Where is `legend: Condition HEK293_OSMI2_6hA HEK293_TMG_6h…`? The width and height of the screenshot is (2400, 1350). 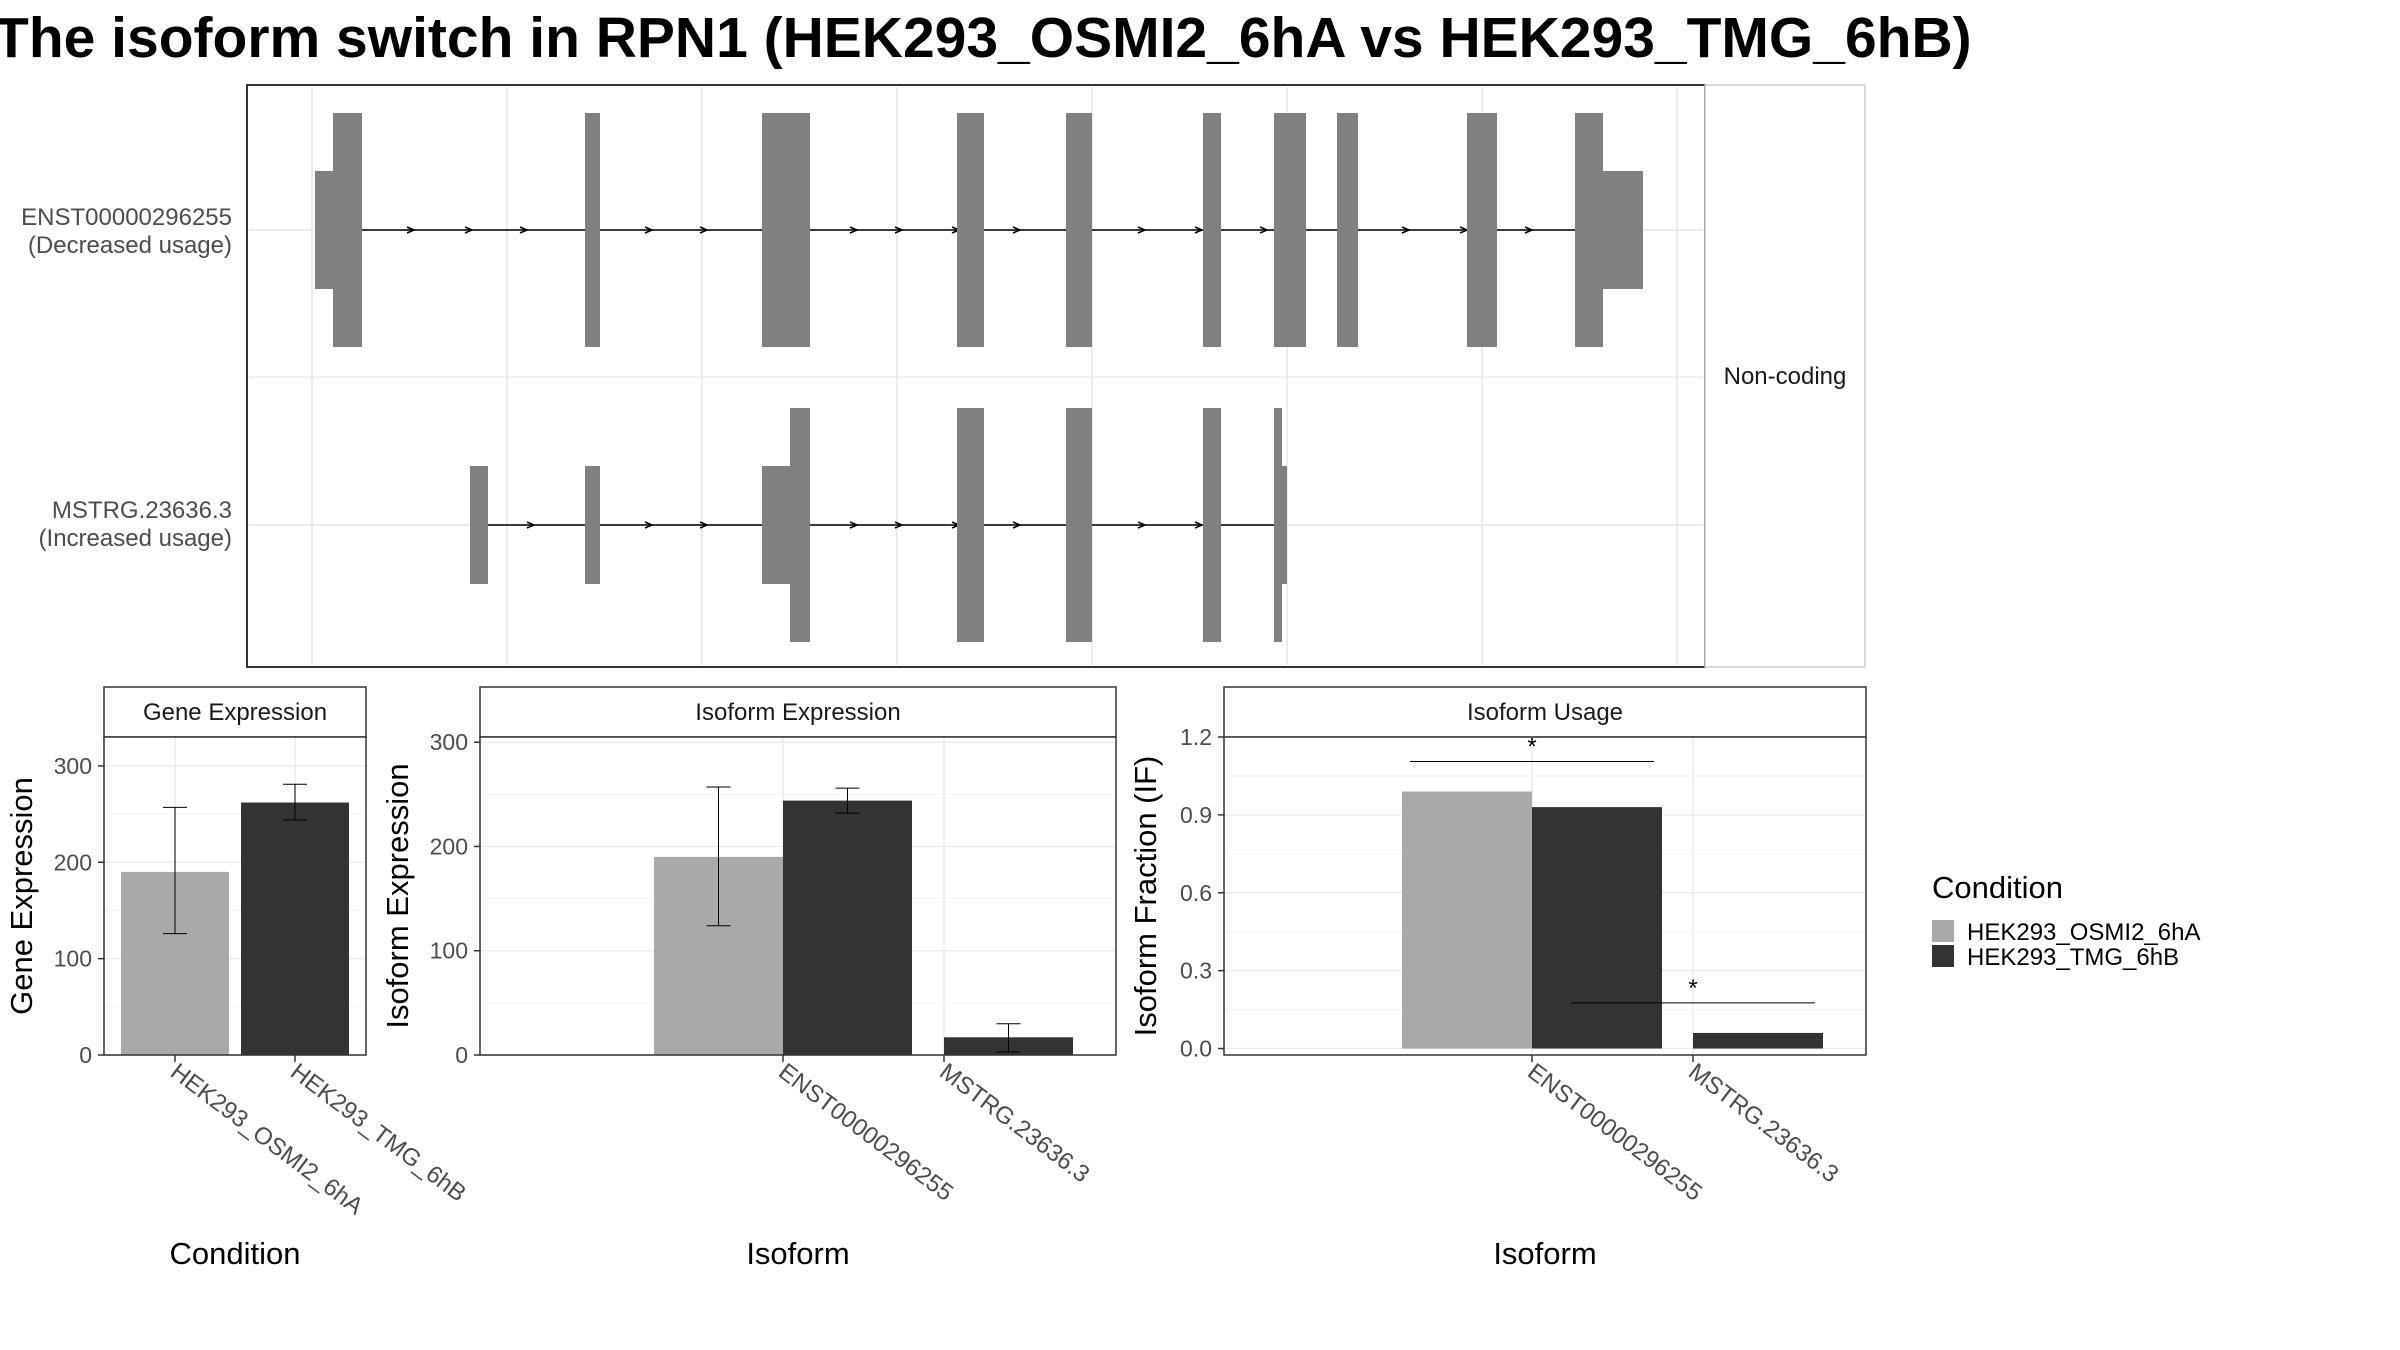 legend: Condition HEK293_OSMI2_6hA HEK293_TMG_6h… is located at coordinates (2066, 920).